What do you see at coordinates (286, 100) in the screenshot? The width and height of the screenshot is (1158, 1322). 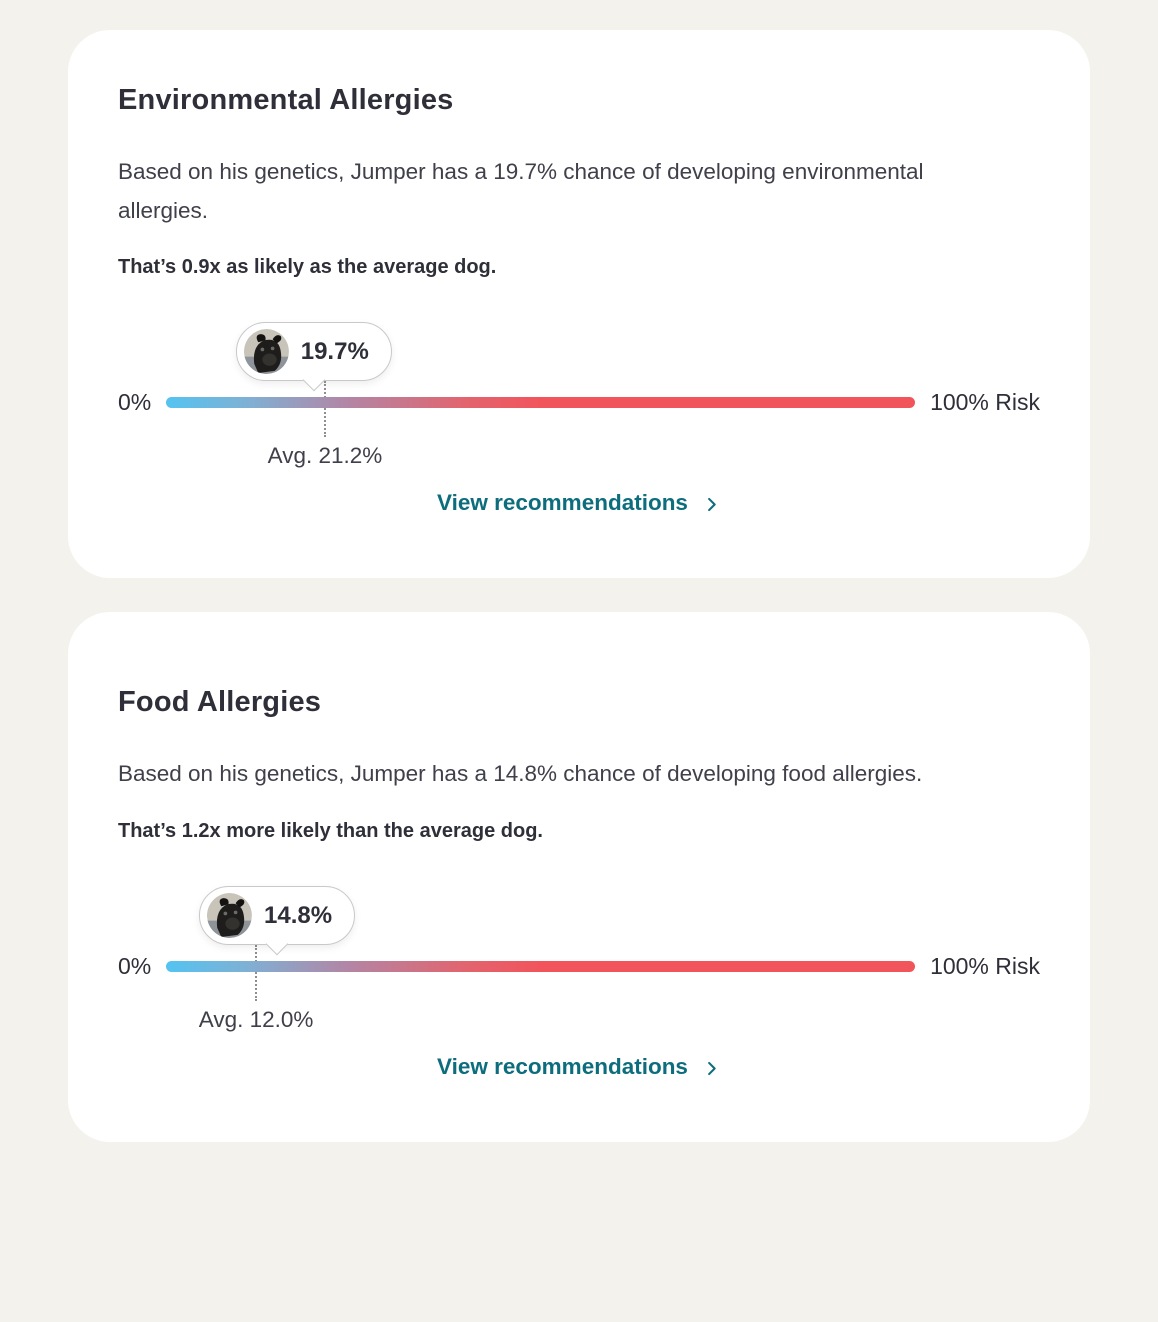 I see `card-title: Environmental Allergies` at bounding box center [286, 100].